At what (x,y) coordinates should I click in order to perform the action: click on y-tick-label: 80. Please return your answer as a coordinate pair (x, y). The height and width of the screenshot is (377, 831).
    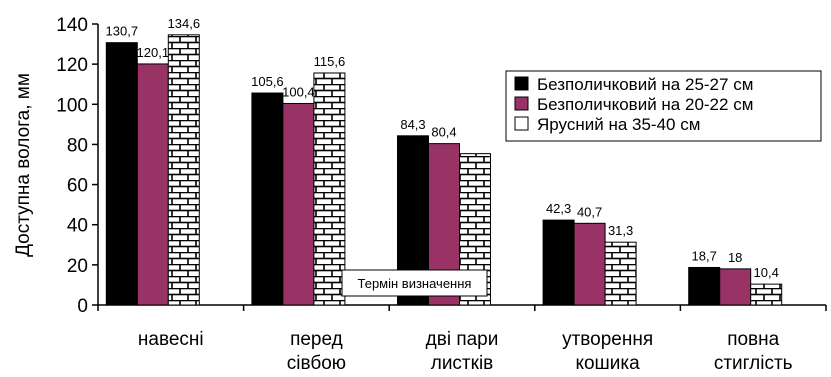
    Looking at the image, I should click on (77, 145).